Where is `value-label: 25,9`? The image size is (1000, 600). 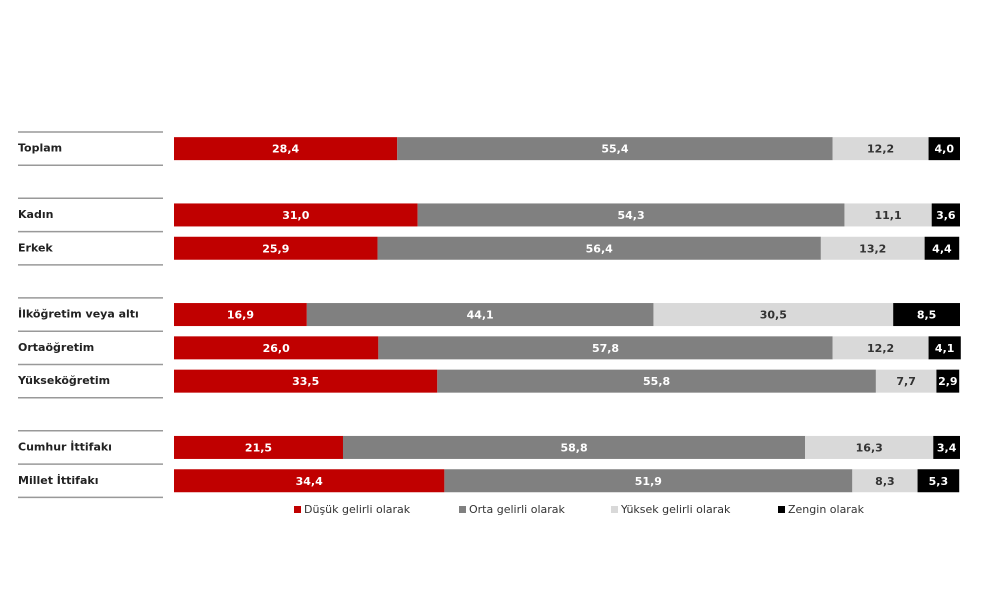 value-label: 25,9 is located at coordinates (275, 248).